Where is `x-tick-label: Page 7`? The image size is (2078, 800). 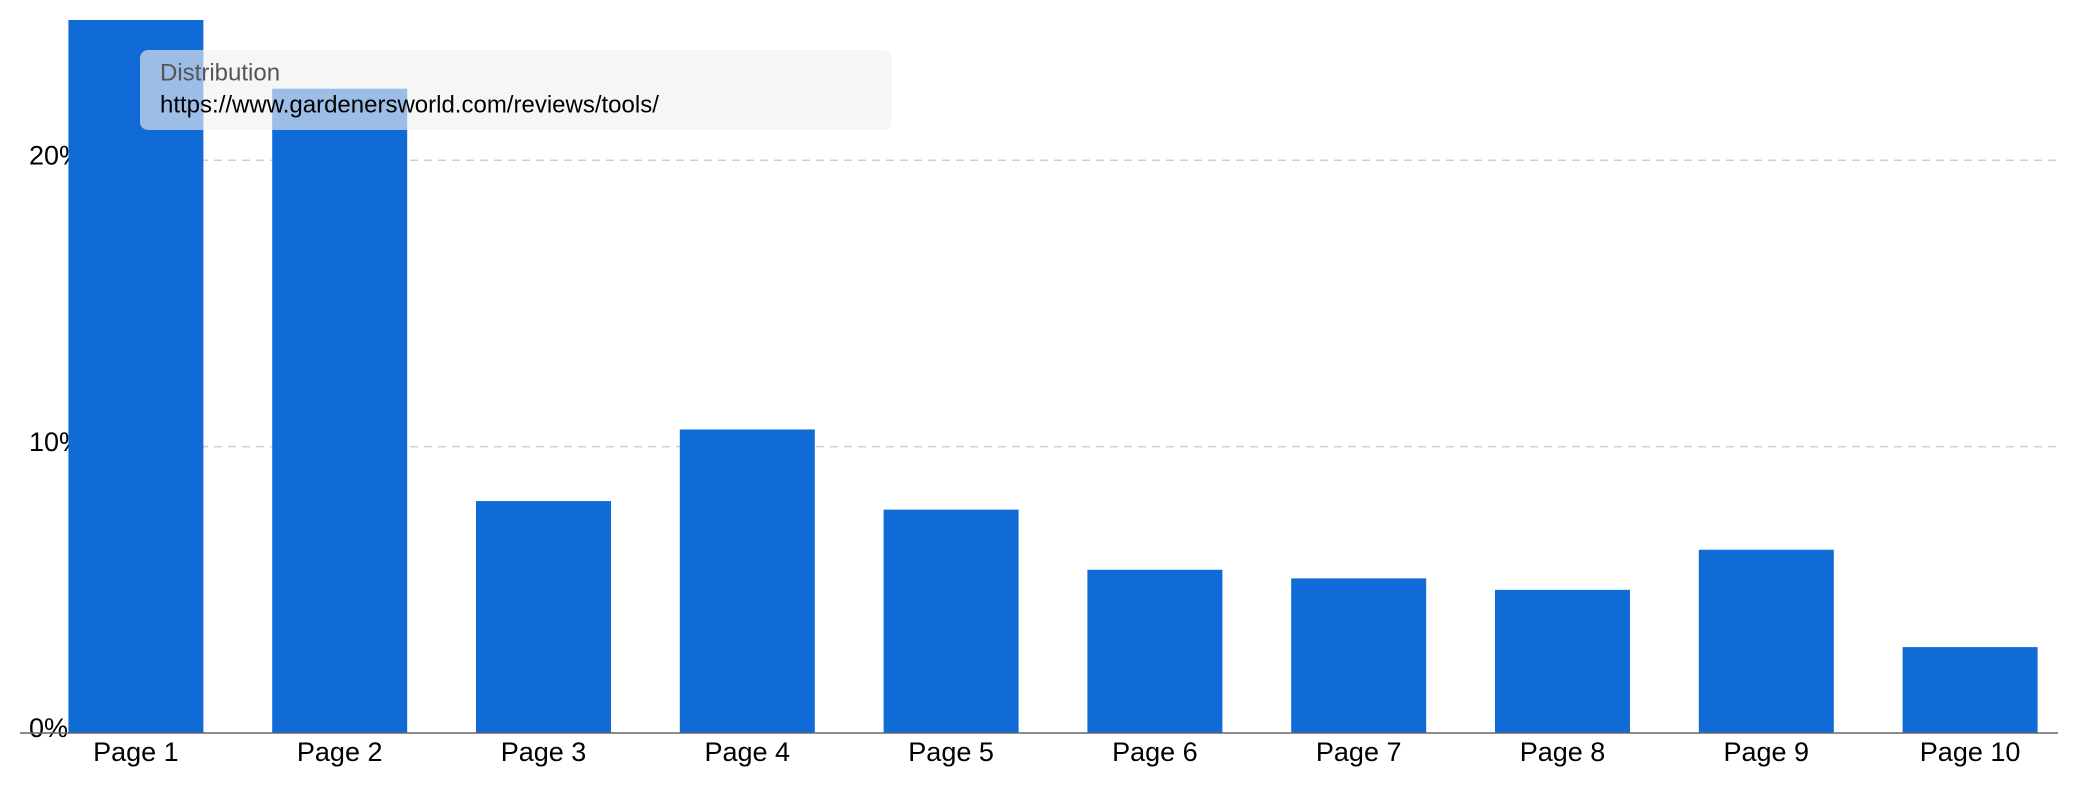
x-tick-label: Page 7 is located at coordinates (1359, 752).